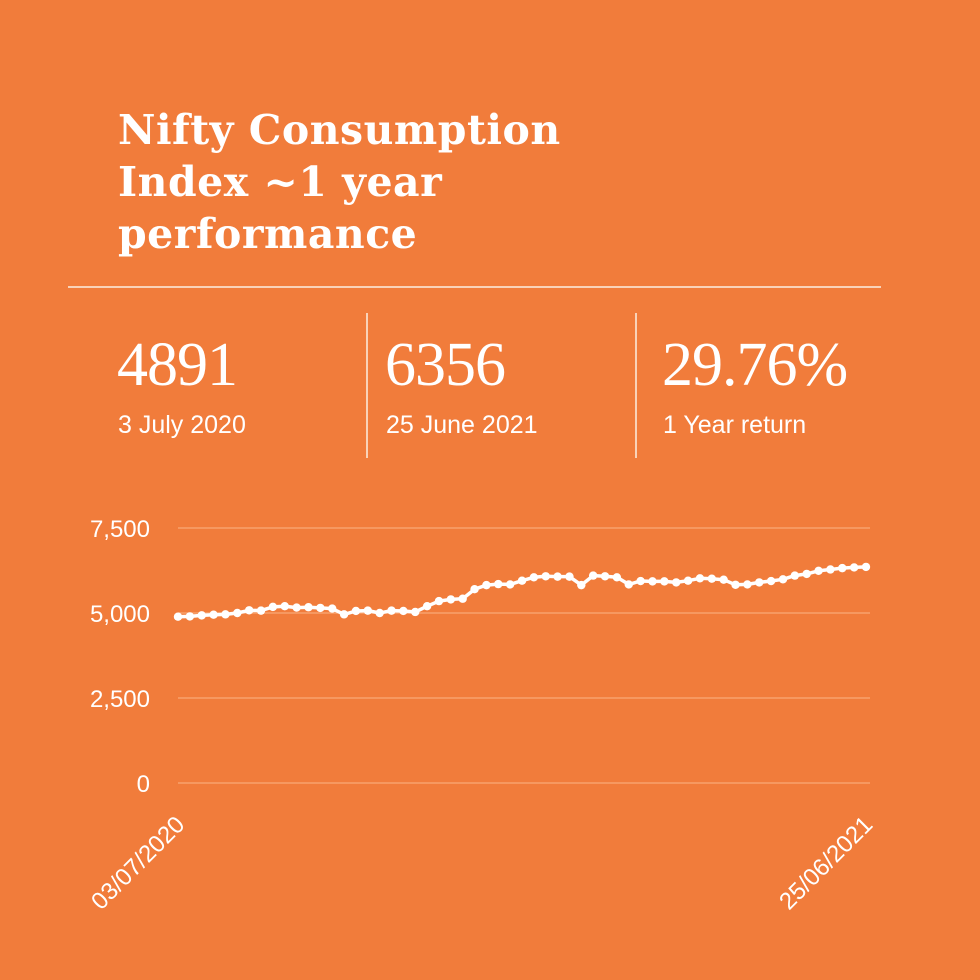 The height and width of the screenshot is (980, 980). What do you see at coordinates (138, 863) in the screenshot?
I see `x-tick-label: 03/07/2020` at bounding box center [138, 863].